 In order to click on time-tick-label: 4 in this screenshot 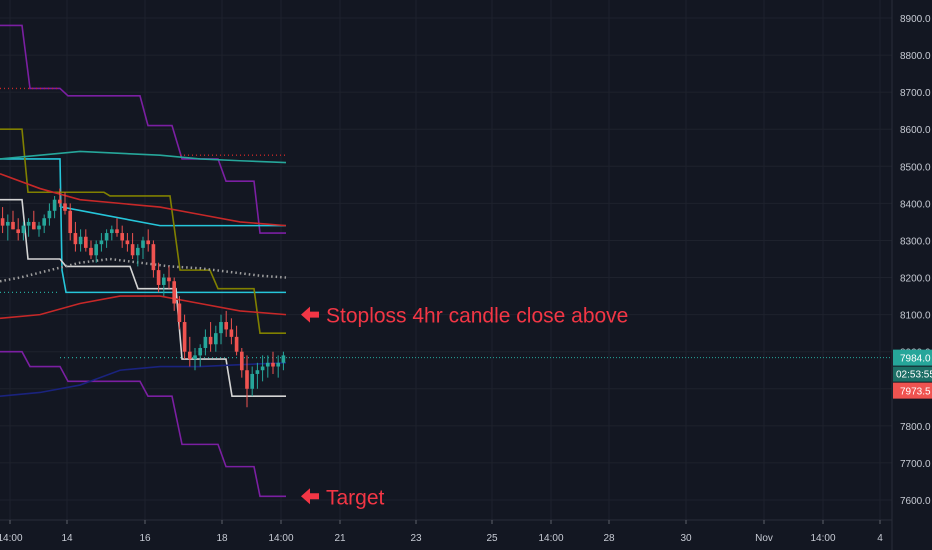, I will do `click(880, 538)`.